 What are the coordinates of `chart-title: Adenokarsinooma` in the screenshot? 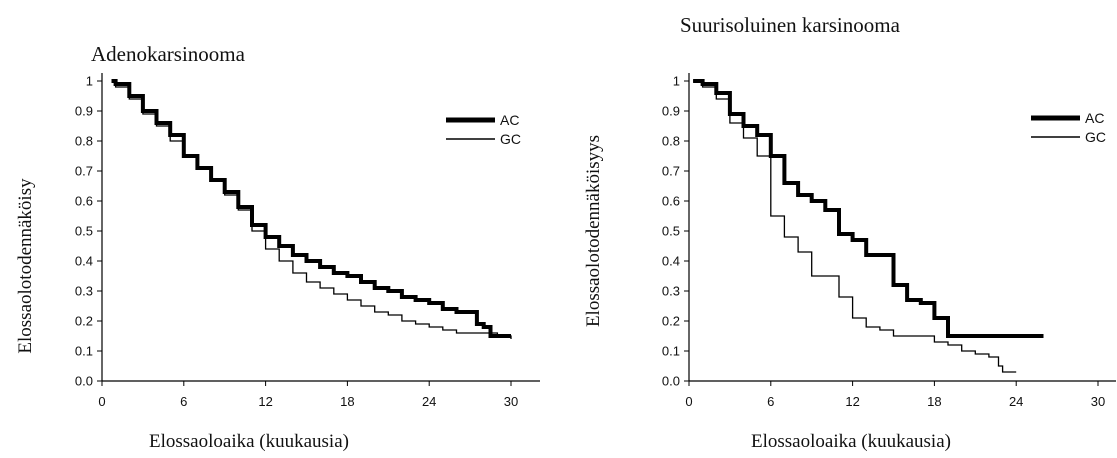 It's located at (168, 54).